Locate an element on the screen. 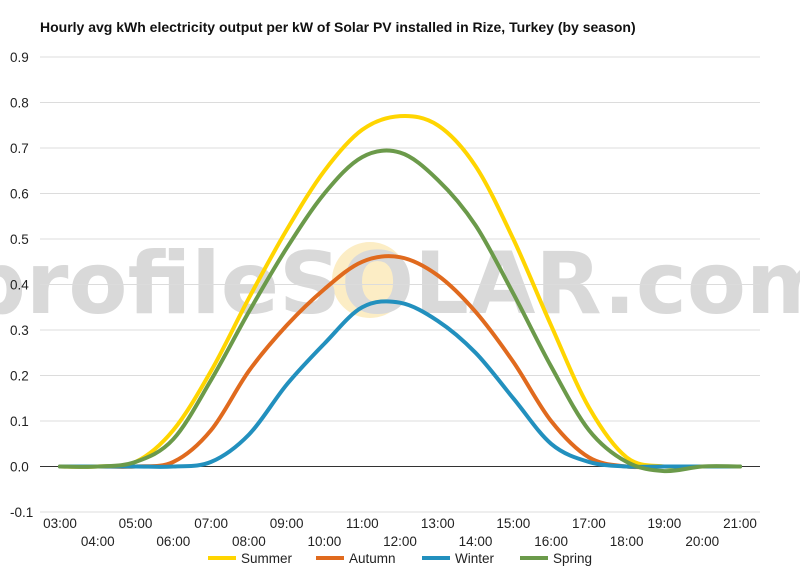 The image size is (800, 570). legend-label-autumn: Autumn is located at coordinates (372, 558).